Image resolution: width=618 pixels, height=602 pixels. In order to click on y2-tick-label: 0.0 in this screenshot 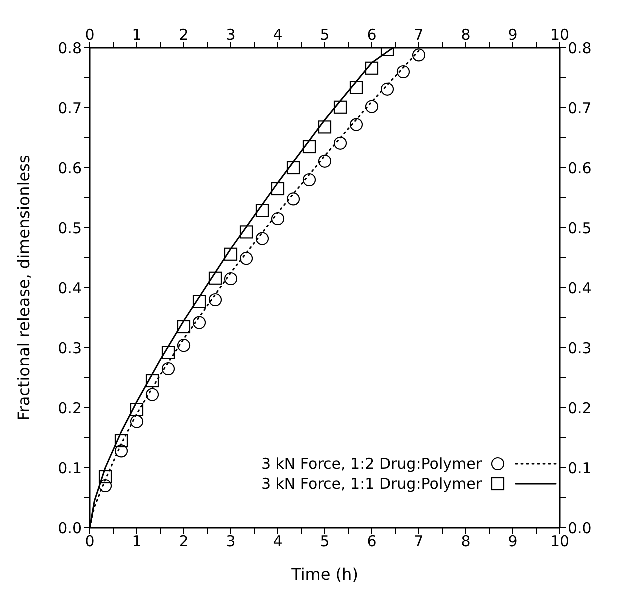, I will do `click(580, 528)`.